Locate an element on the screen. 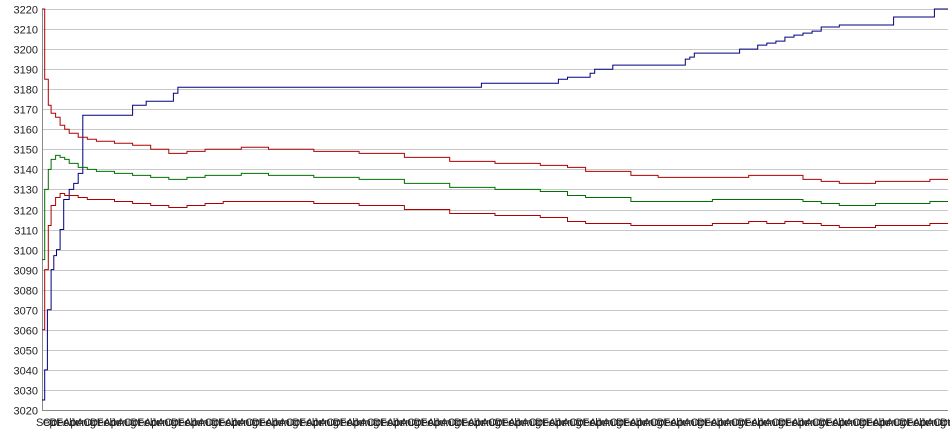 This screenshot has height=435, width=950. y-tick-label: 3140 is located at coordinates (26, 171).